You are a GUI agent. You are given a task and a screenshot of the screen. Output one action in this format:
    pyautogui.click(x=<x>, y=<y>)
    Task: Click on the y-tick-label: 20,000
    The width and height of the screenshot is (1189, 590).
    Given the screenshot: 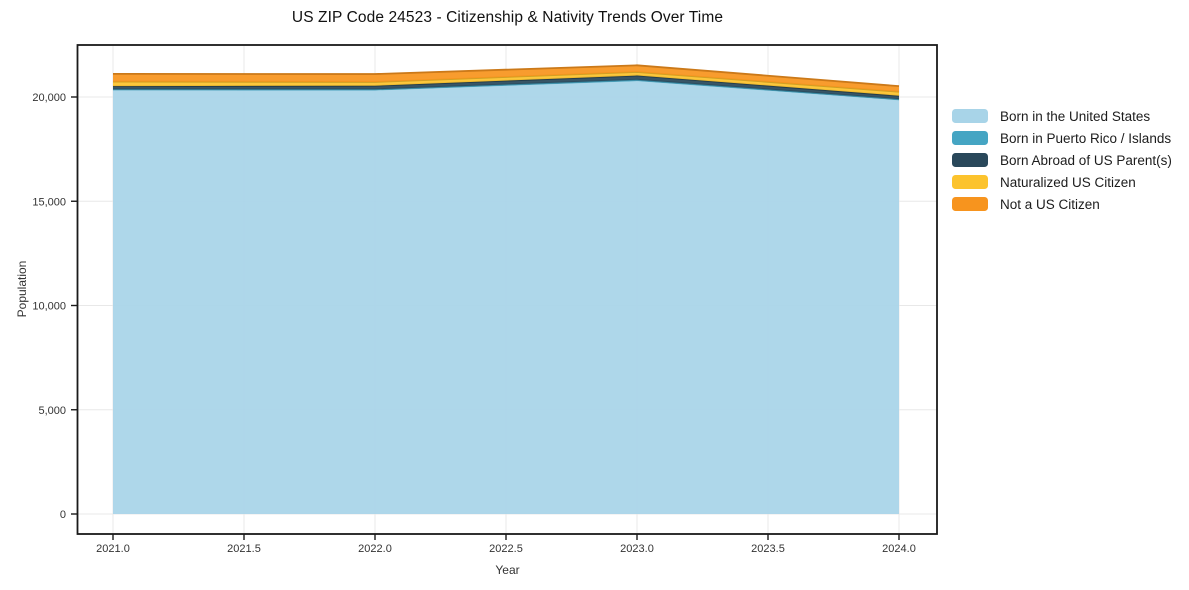 What is the action you would take?
    pyautogui.click(x=49, y=98)
    